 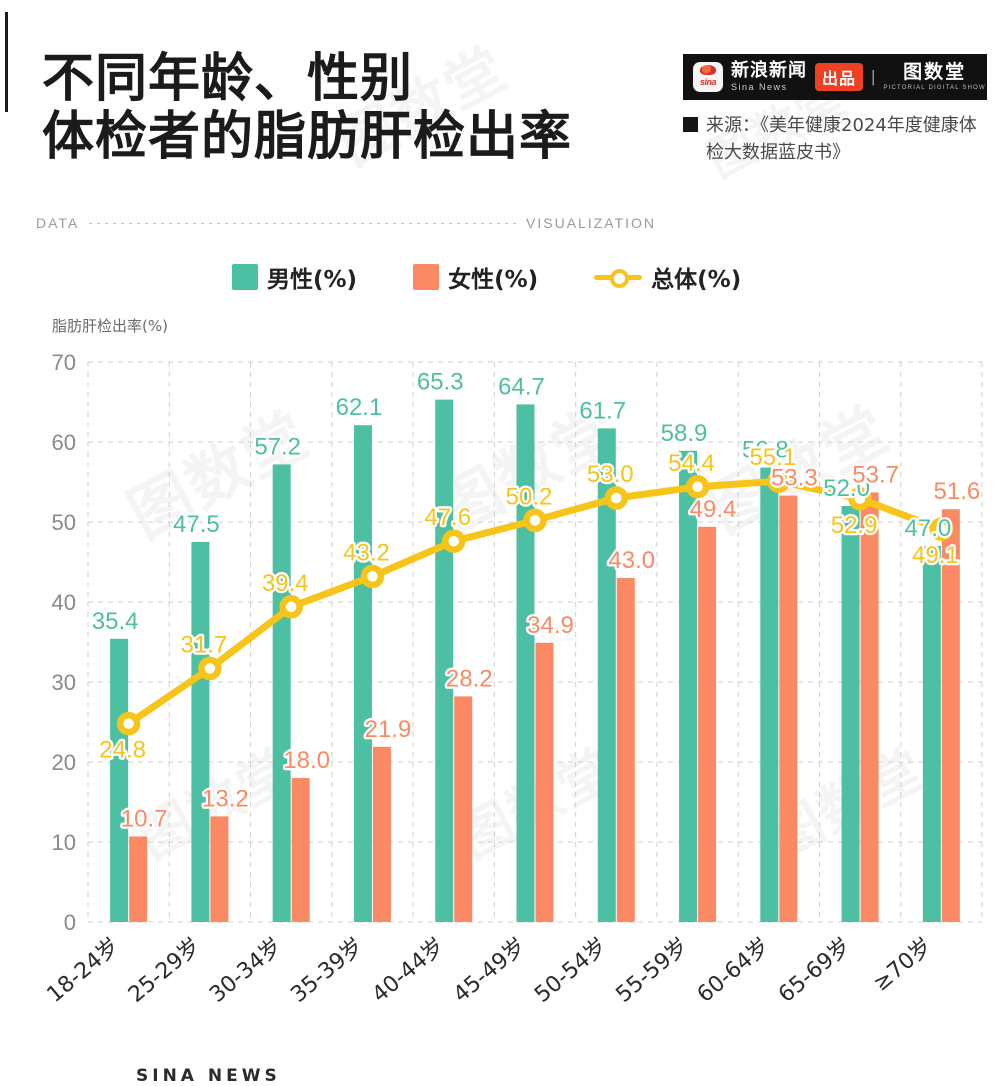 I want to click on value-label-halo: 53.7, so click(x=875, y=474).